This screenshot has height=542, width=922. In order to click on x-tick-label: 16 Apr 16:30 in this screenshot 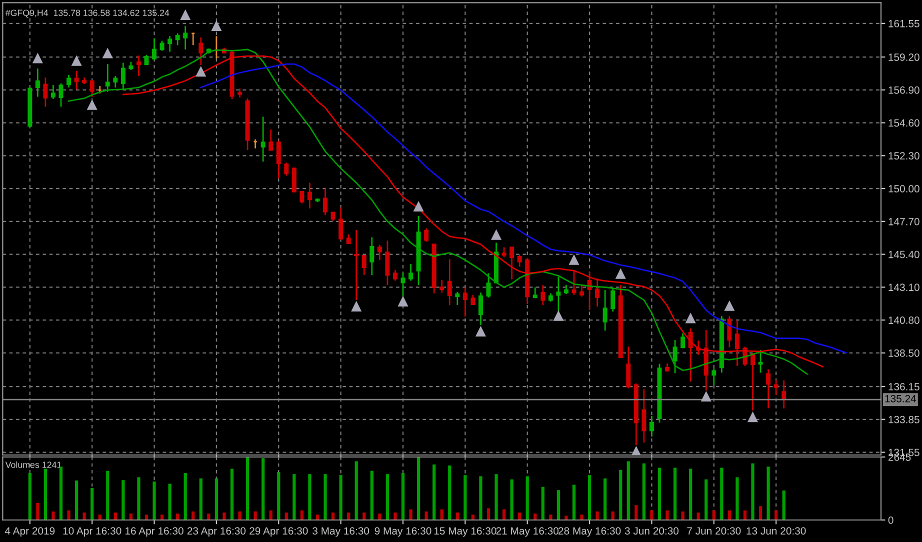, I will do `click(155, 532)`.